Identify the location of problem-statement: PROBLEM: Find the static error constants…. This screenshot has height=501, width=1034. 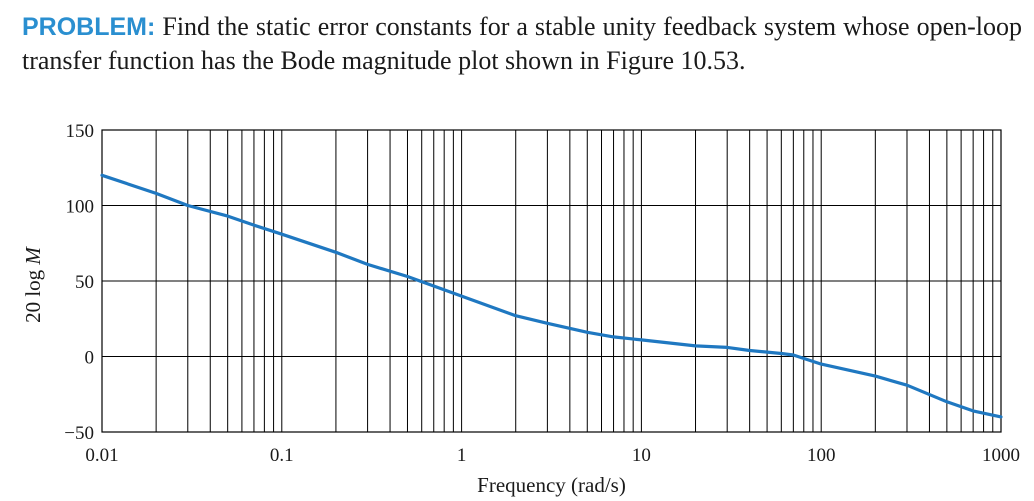
(522, 44).